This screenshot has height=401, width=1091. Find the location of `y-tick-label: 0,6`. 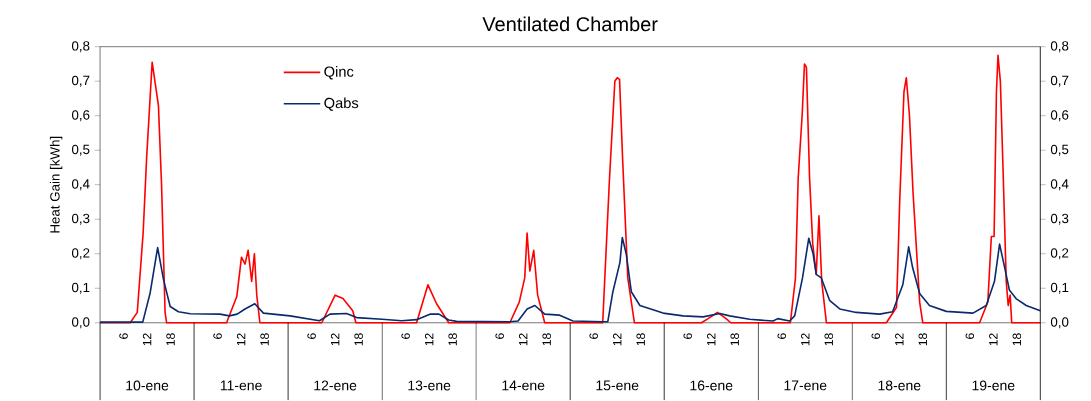

y-tick-label: 0,6 is located at coordinates (80, 115).